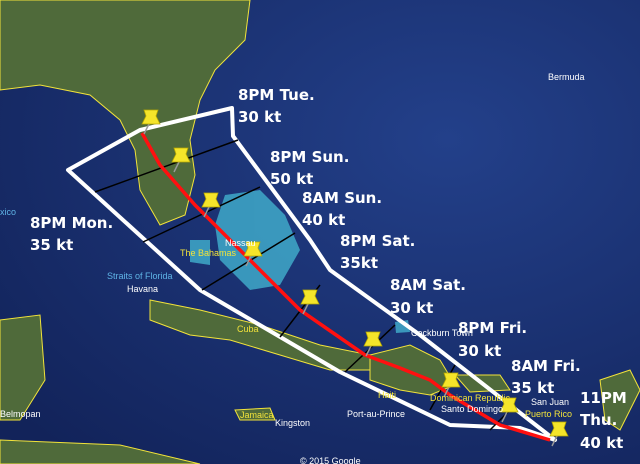  I want to click on forecast-time: 8PM Fri., so click(492, 328).